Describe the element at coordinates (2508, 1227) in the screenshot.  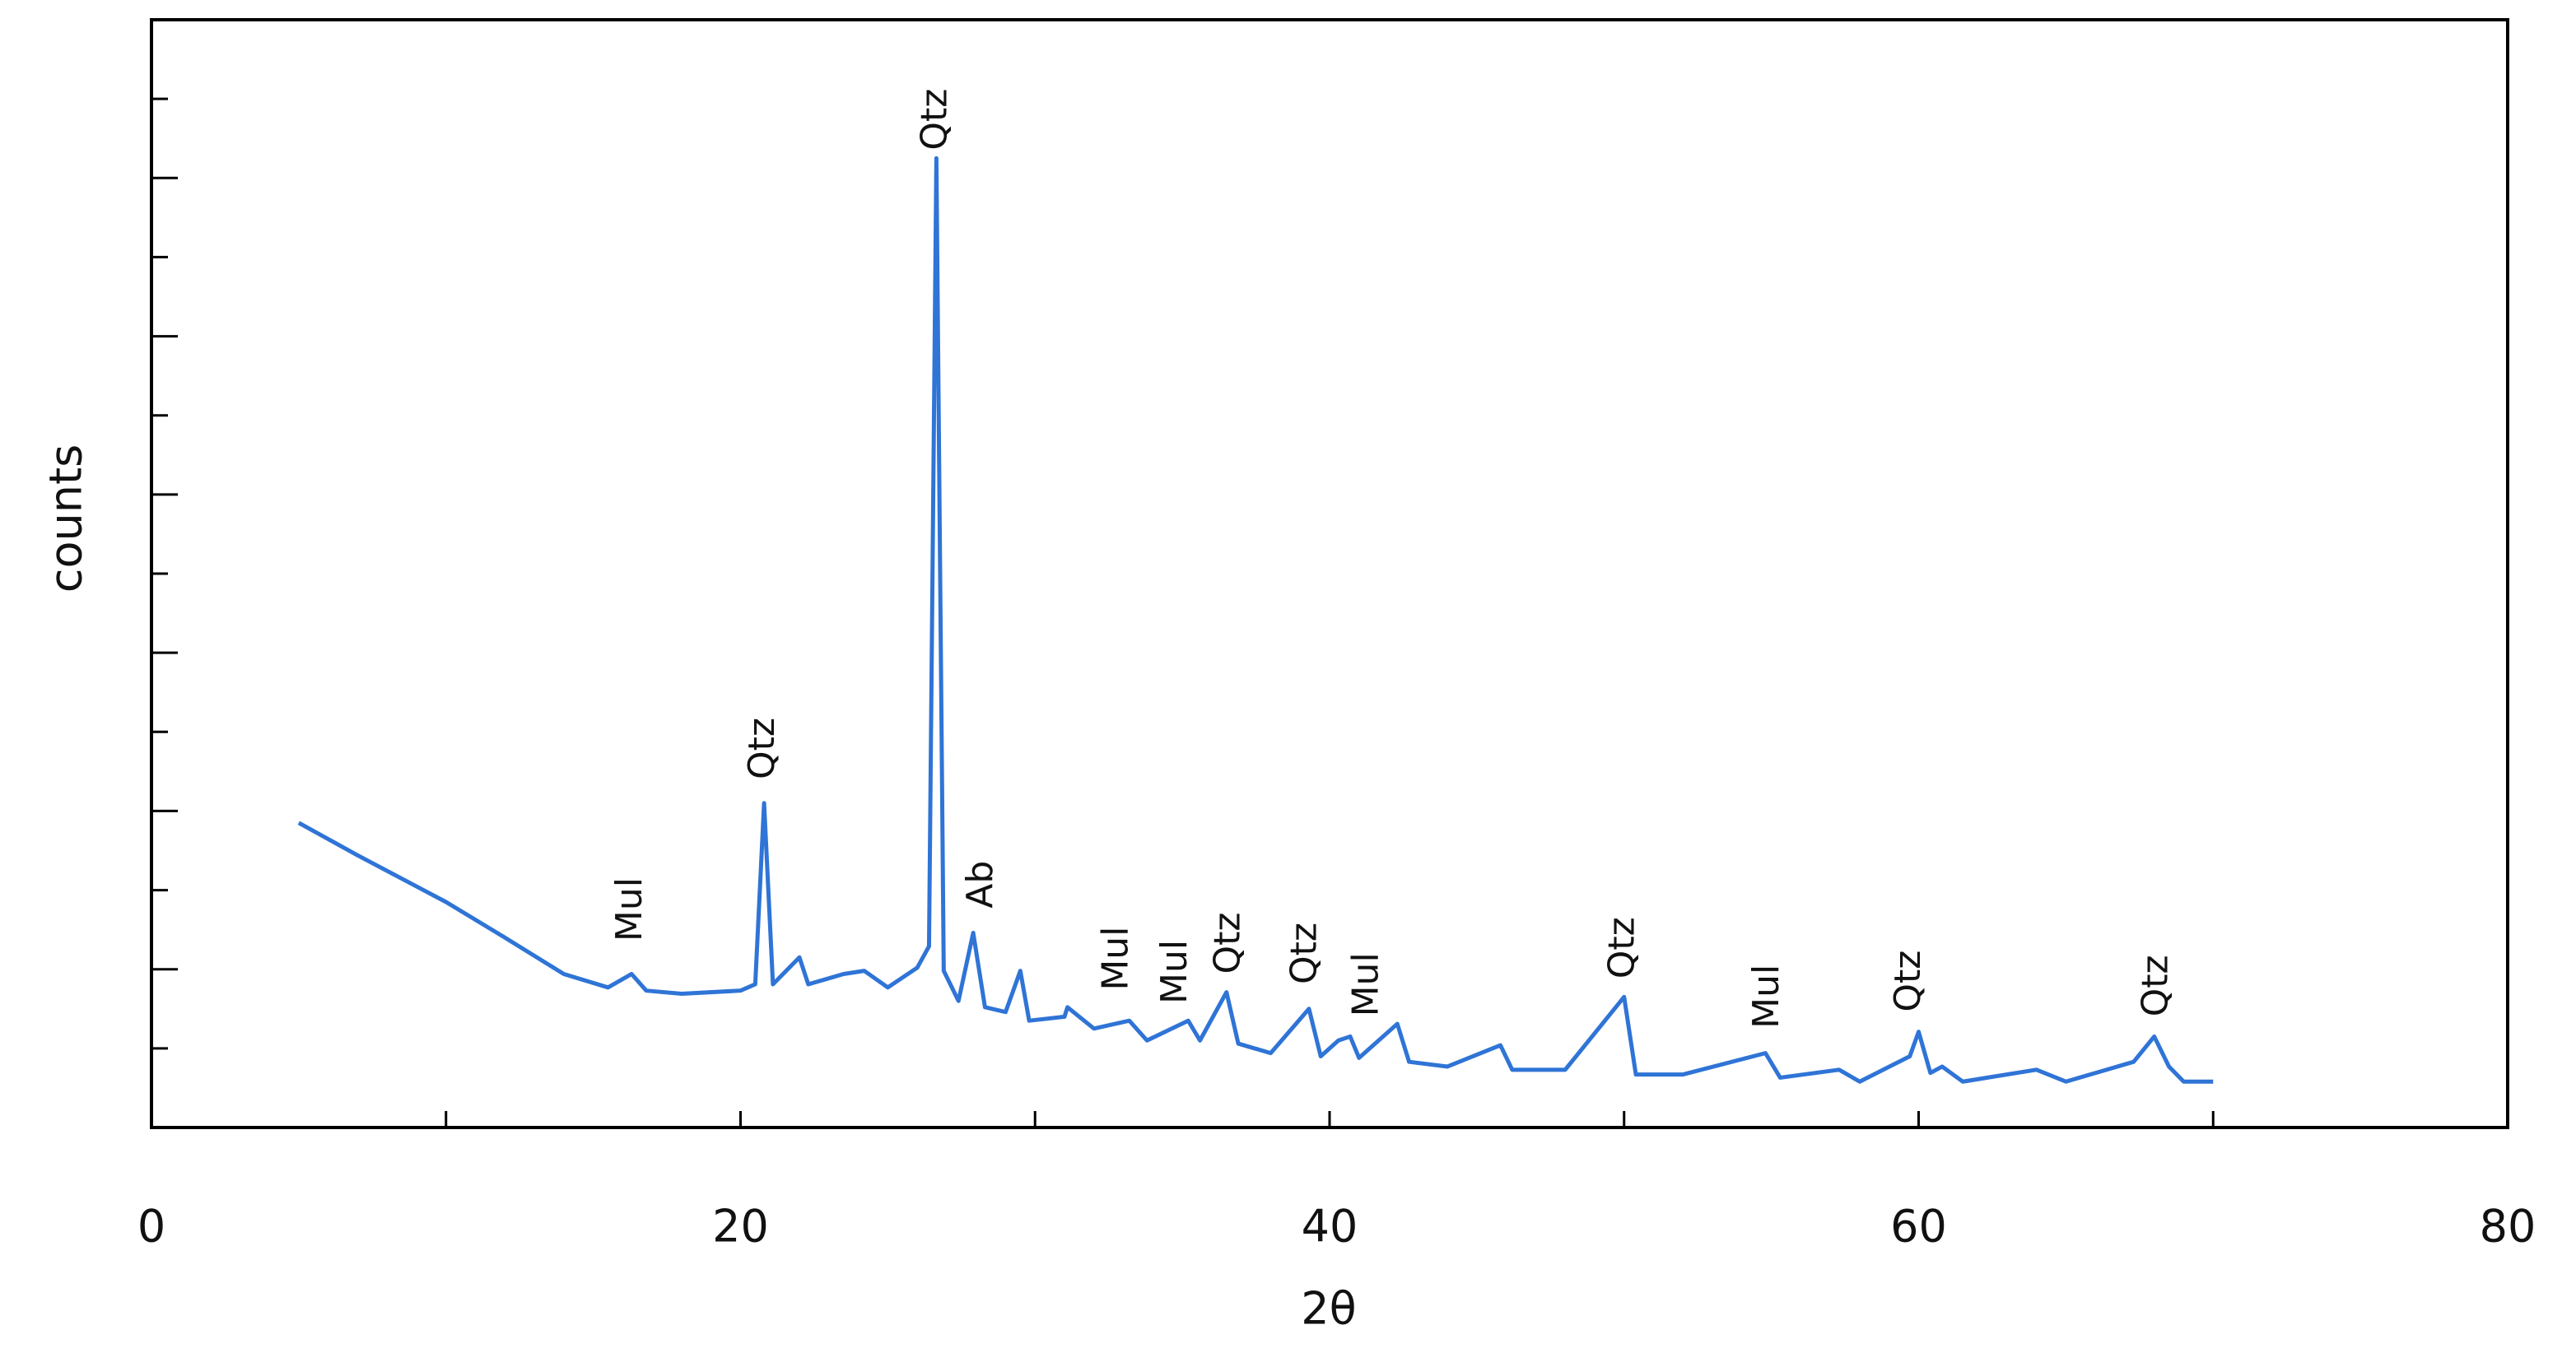
I see `x-tick-label: 80` at that location.